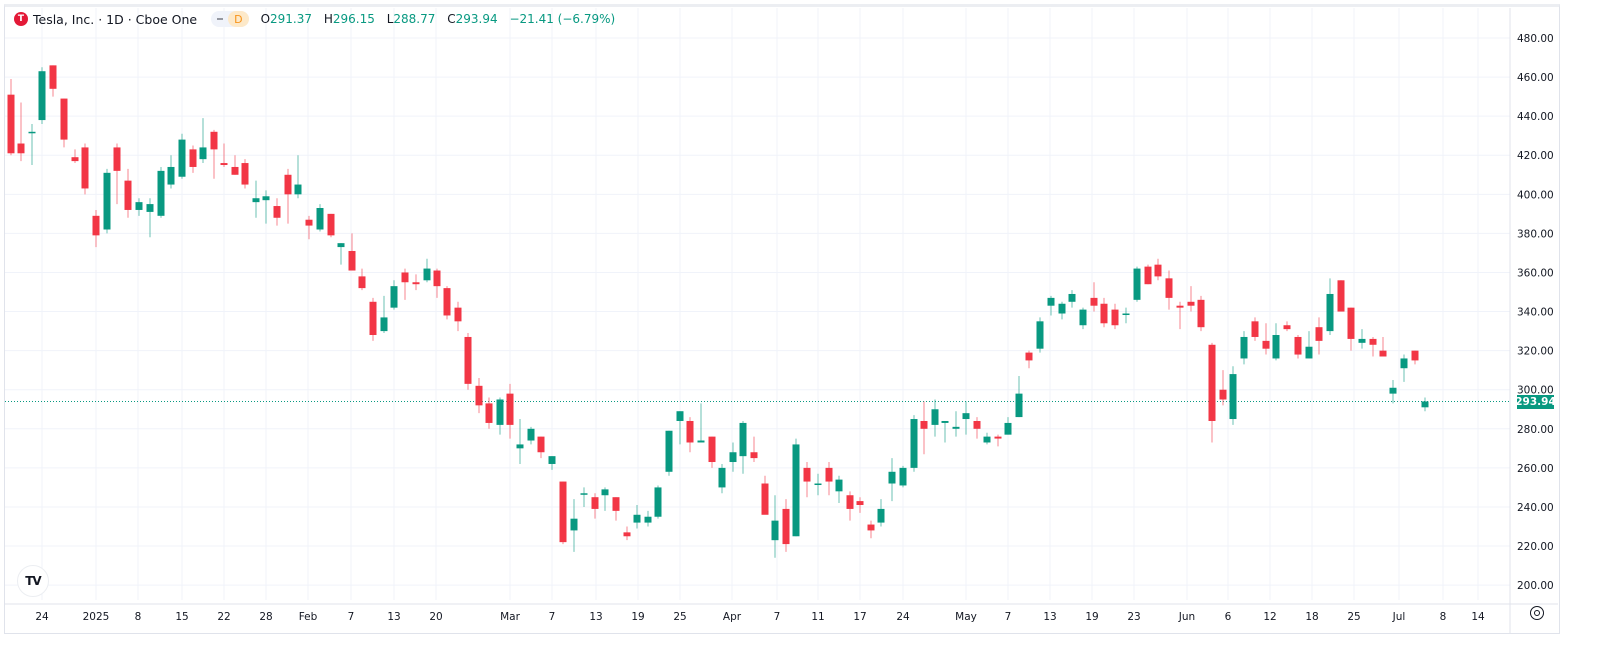 The height and width of the screenshot is (647, 1600). I want to click on interval-badge: D, so click(230, 19).